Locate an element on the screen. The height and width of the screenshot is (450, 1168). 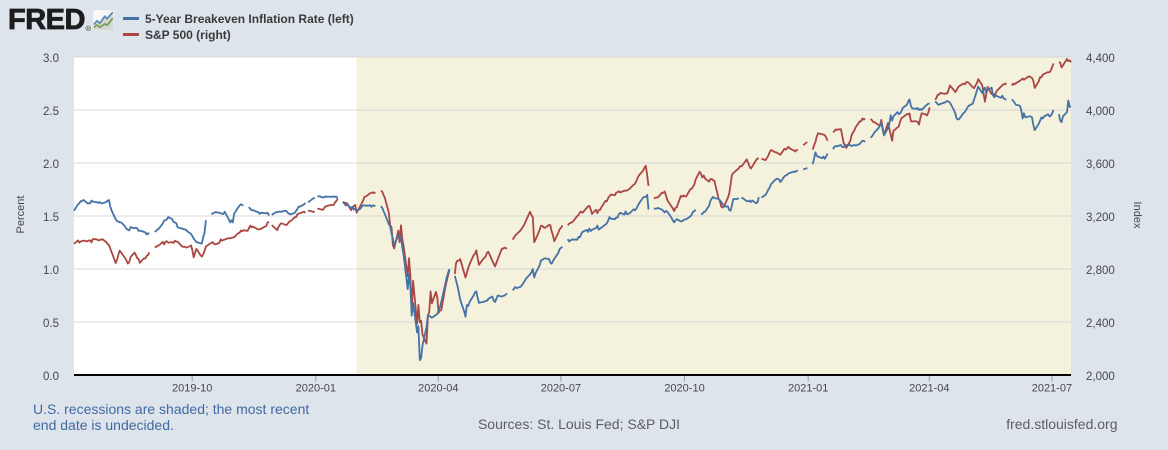
svg-text: 2021-01 is located at coordinates (808, 389).